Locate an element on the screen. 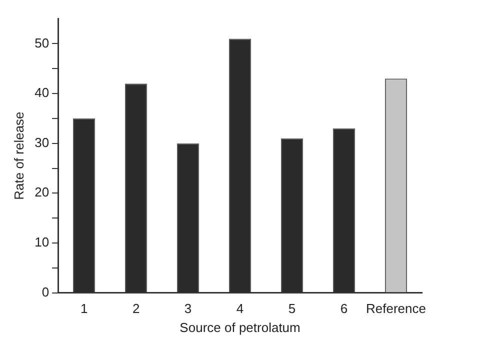 This screenshot has height=344, width=480. x-tick-label: 4 is located at coordinates (240, 308).